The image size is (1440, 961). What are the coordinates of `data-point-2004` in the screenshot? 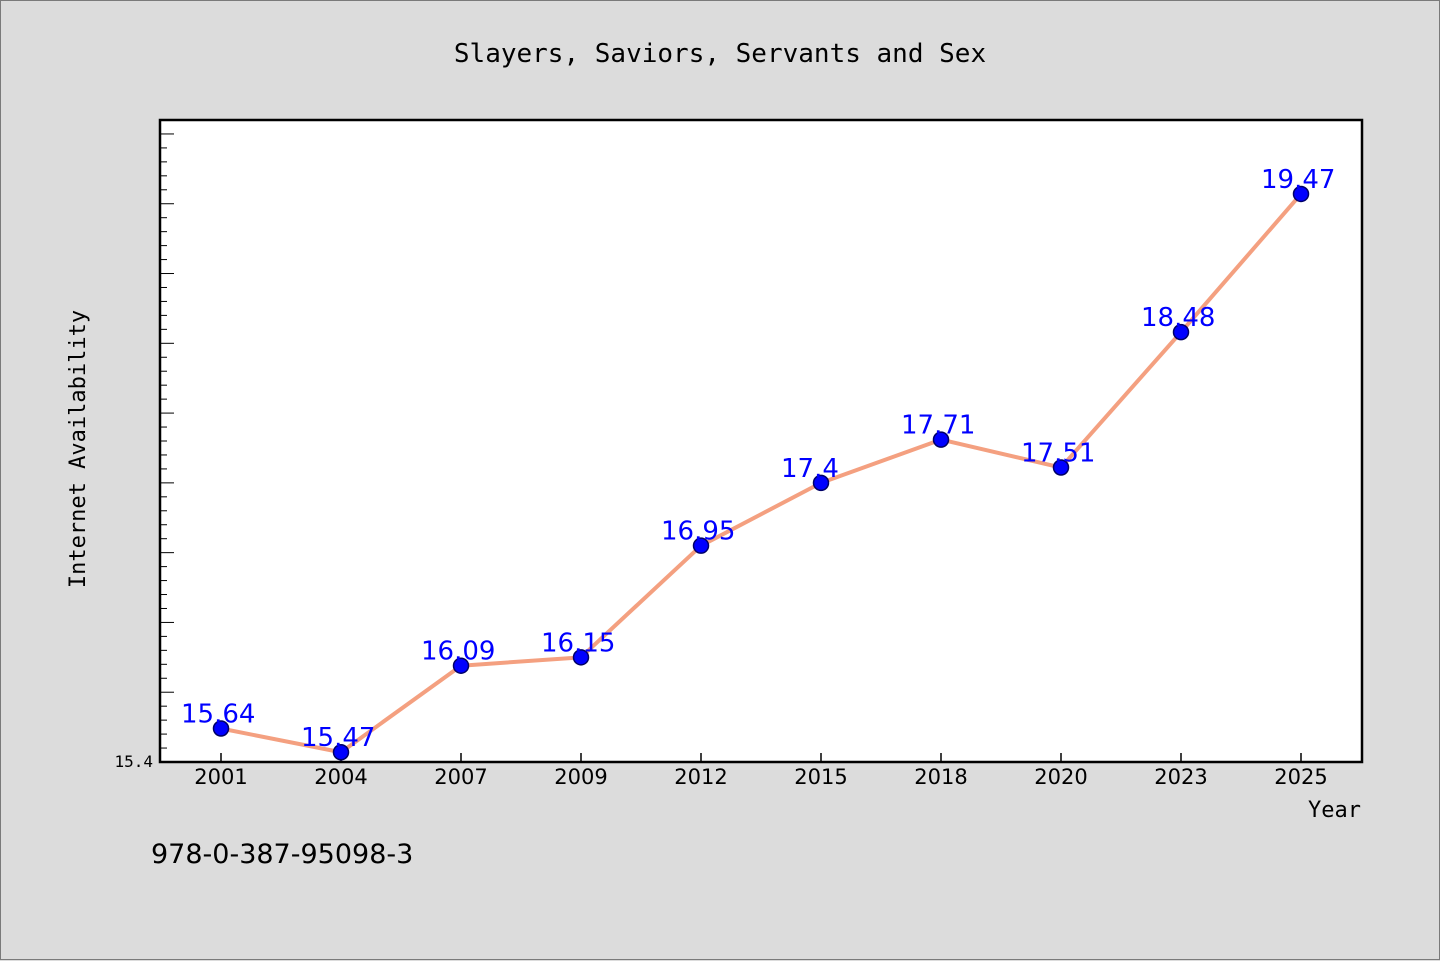 It's located at (341, 752).